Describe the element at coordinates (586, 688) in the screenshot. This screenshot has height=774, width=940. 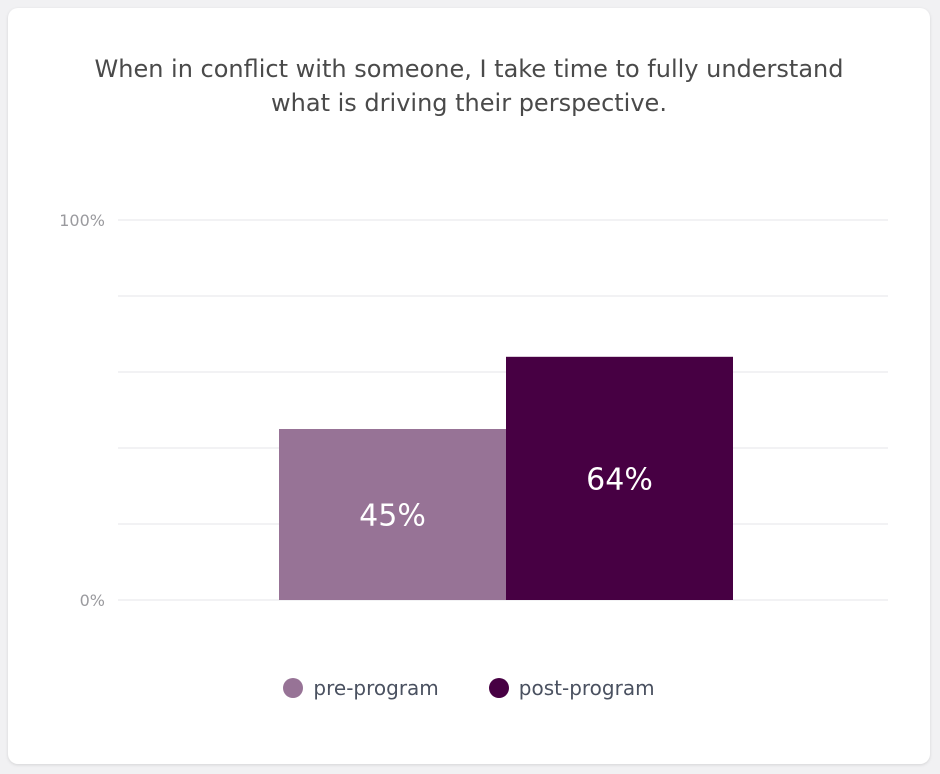
I see `legend-label-post-program: post-program` at that location.